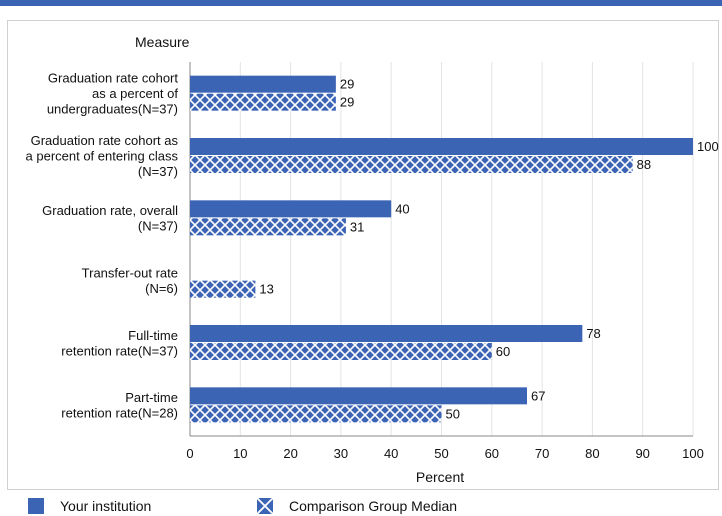  What do you see at coordinates (266, 289) in the screenshot?
I see `data-label: 13` at bounding box center [266, 289].